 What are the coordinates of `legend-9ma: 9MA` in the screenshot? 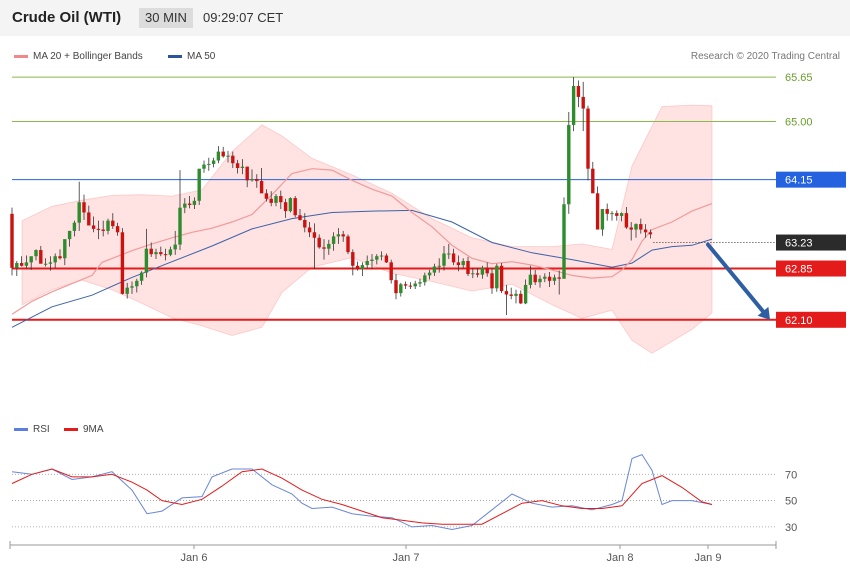 It's located at (84, 429).